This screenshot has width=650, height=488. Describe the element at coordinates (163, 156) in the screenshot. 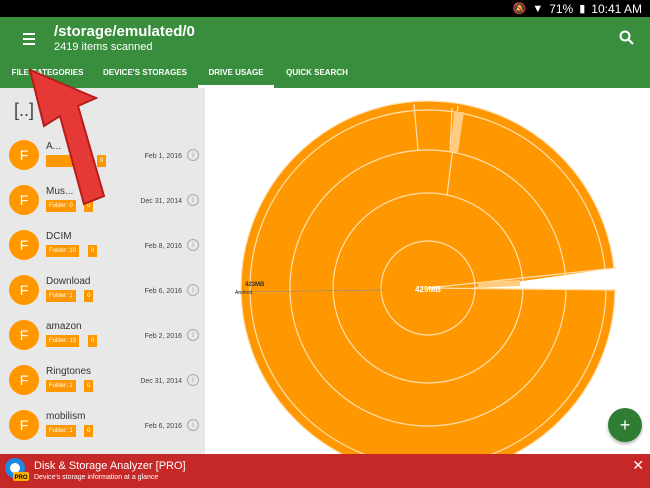

I see `folder-date: Feb 1, 2016` at that location.